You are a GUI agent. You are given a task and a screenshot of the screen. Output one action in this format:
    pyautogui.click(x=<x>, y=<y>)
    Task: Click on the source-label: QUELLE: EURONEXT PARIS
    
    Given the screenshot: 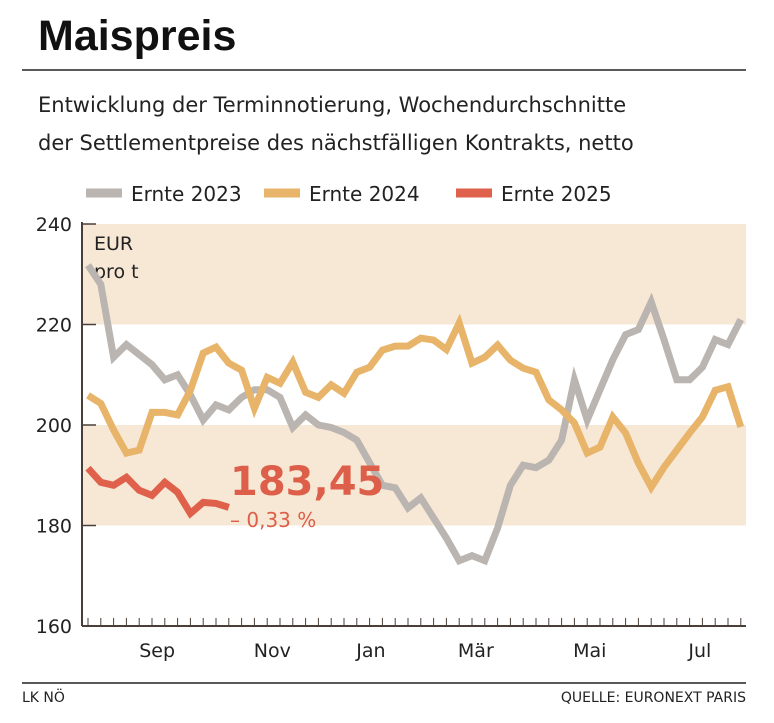 What is the action you would take?
    pyautogui.click(x=653, y=698)
    